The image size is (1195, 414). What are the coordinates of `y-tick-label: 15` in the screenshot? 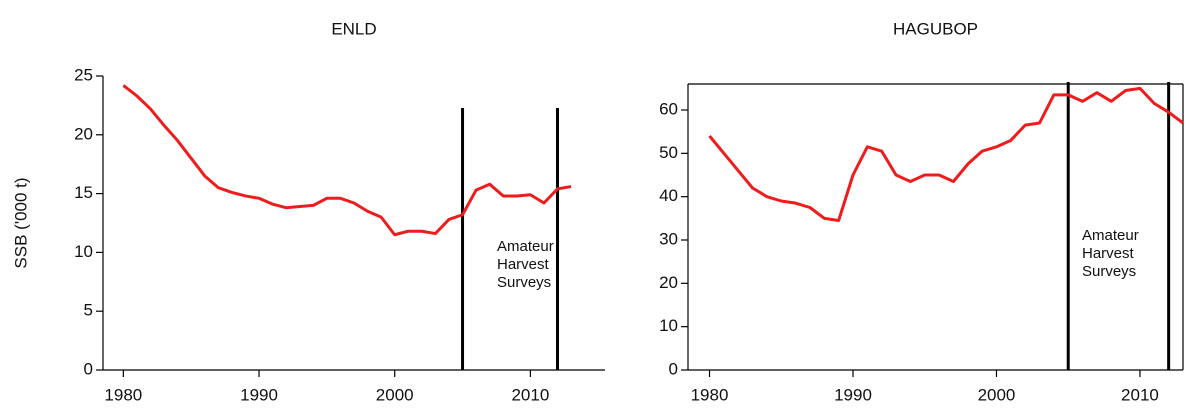 It's located at (83, 192).